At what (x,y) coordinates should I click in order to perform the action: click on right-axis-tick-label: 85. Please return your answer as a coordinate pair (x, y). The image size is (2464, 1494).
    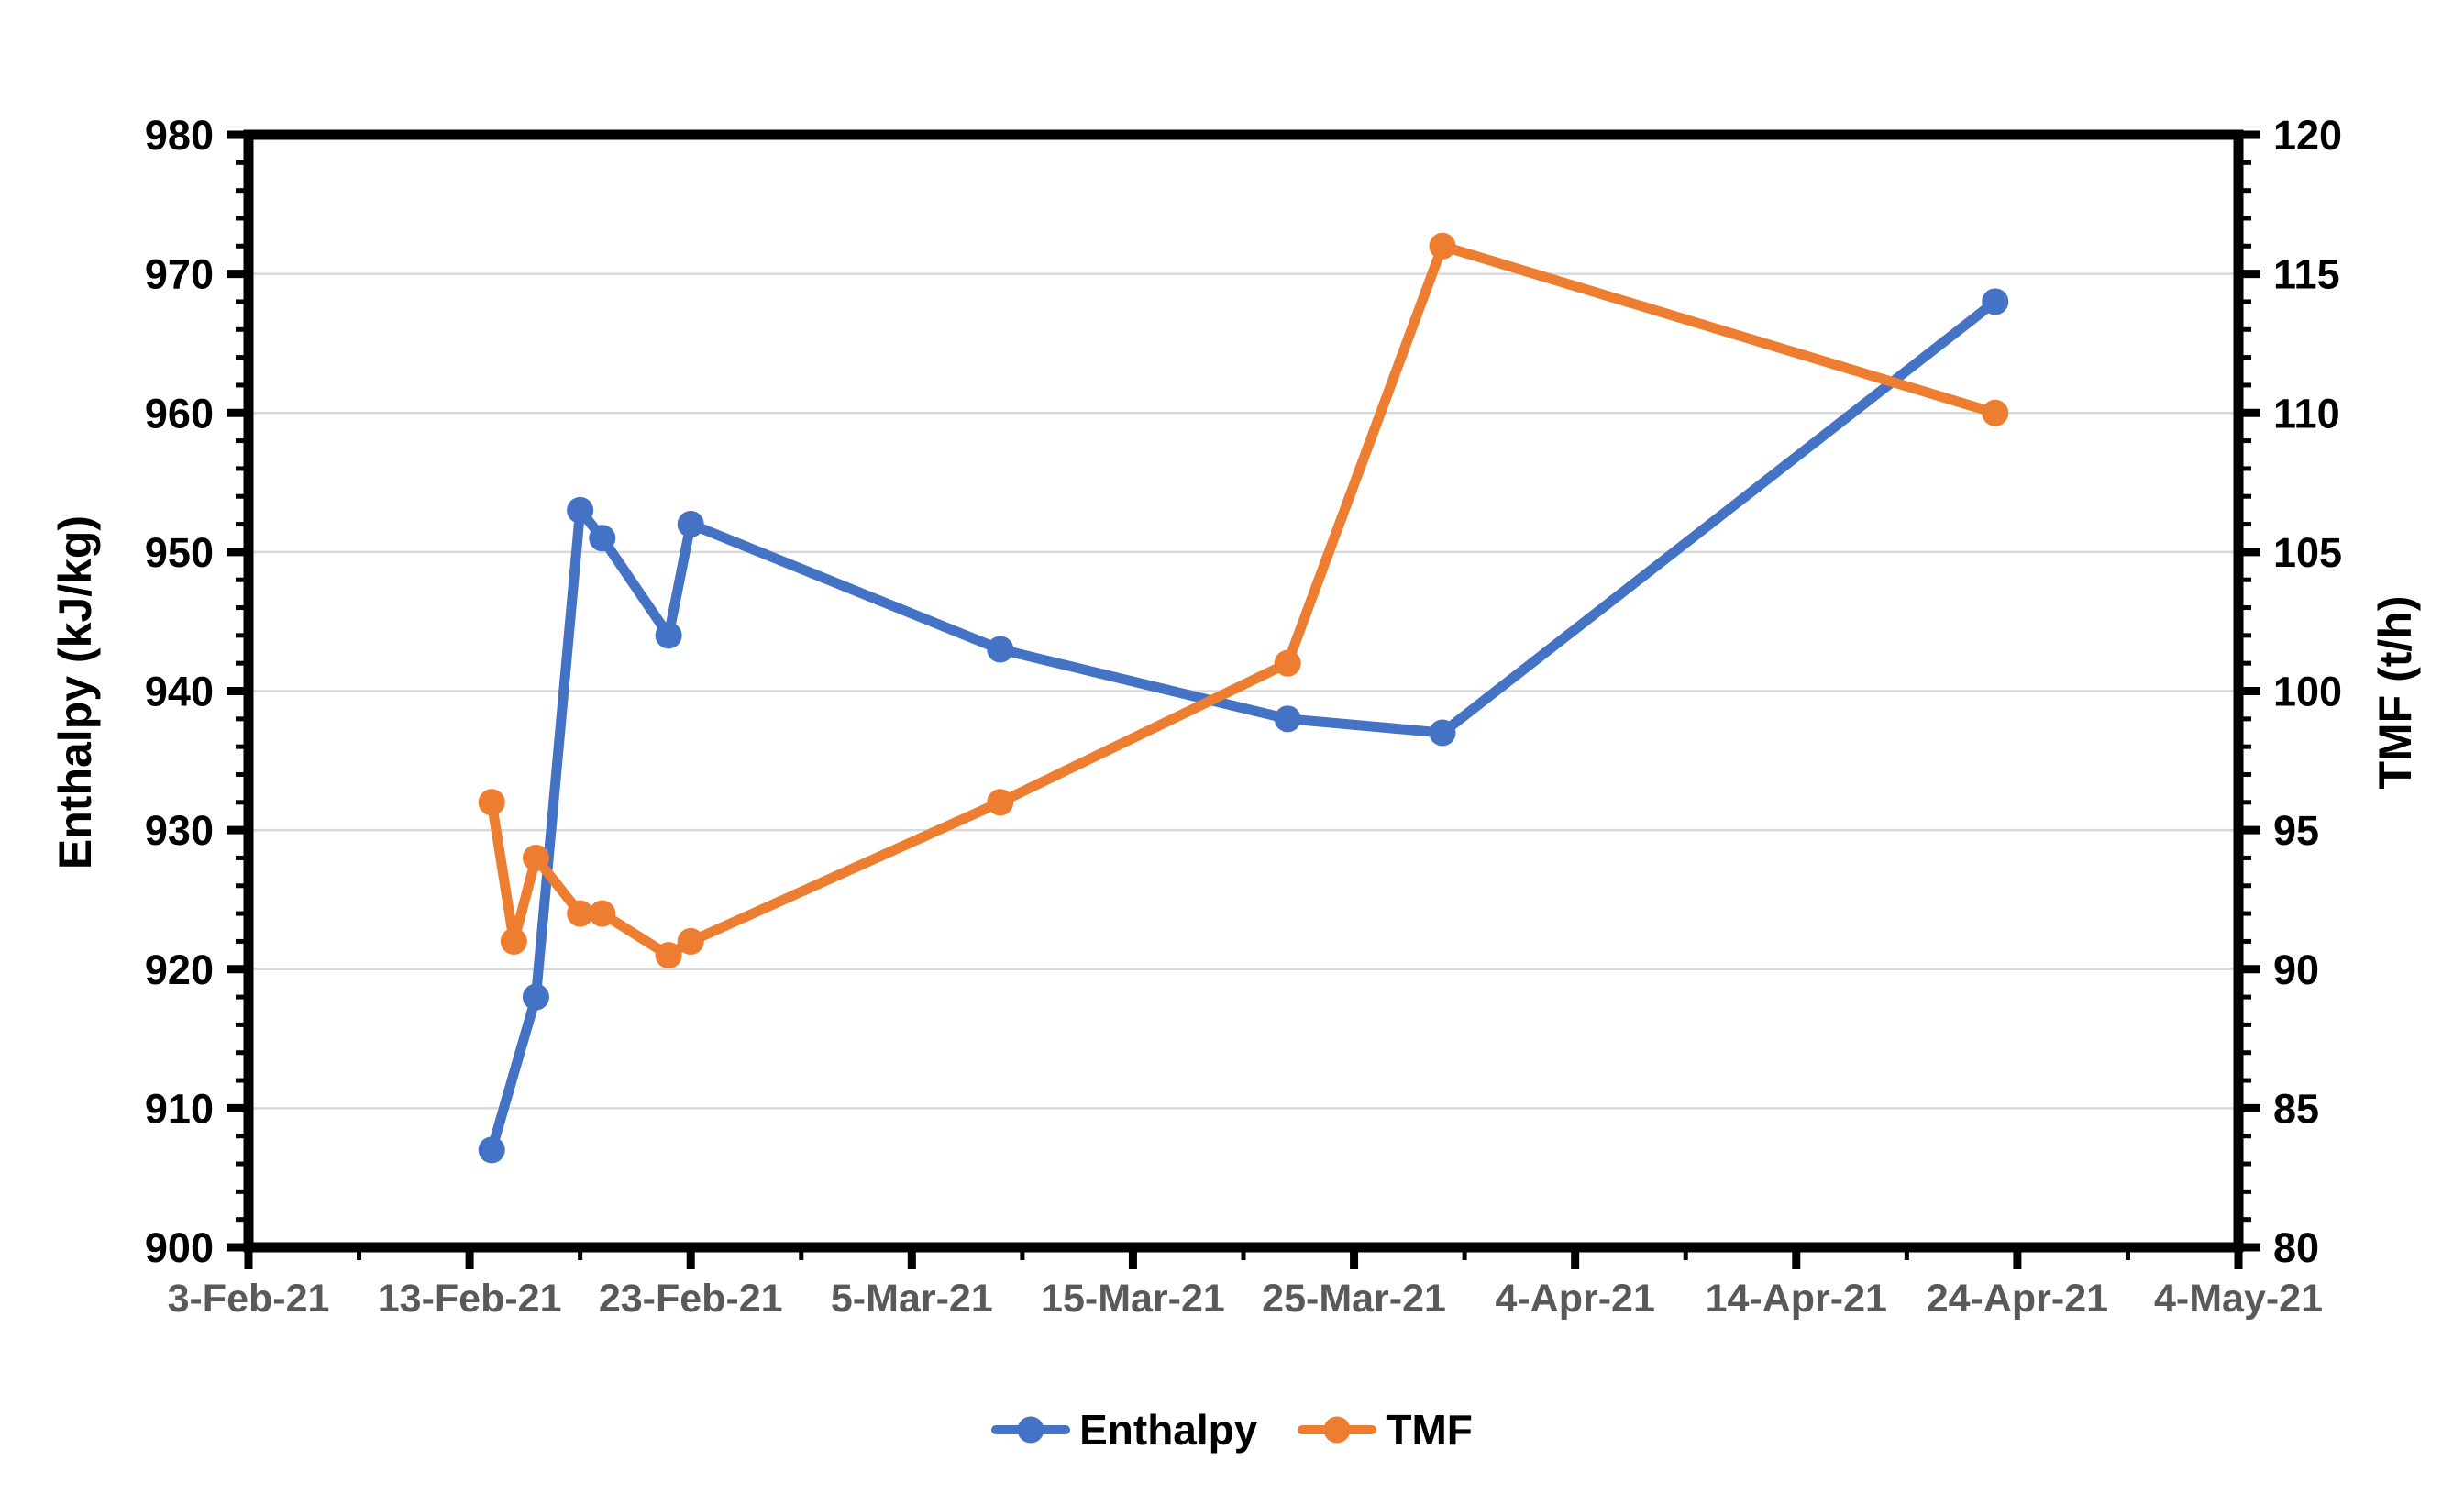
    Looking at the image, I should click on (2296, 1108).